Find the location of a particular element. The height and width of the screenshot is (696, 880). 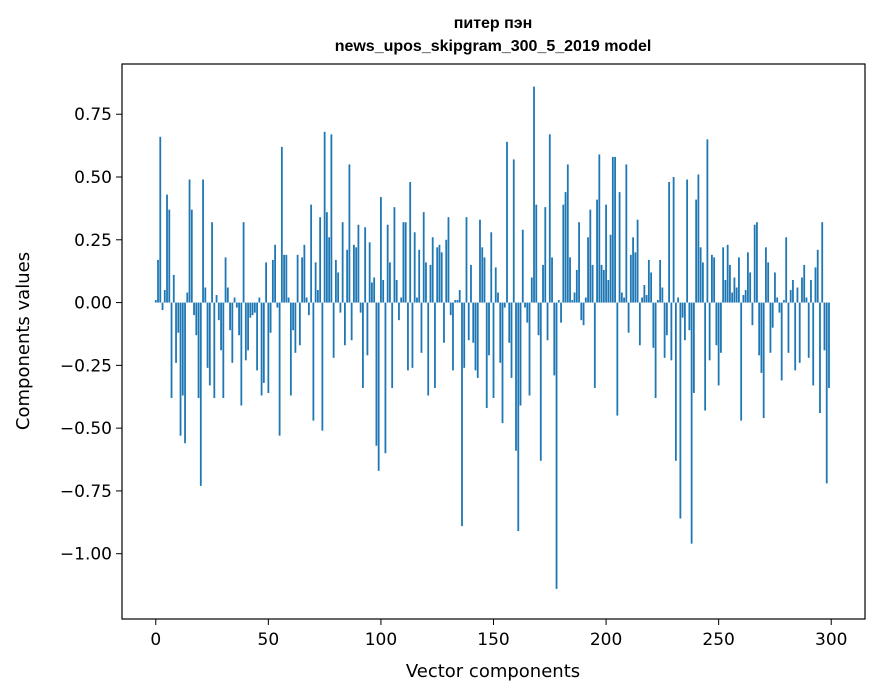

x-tick-label: 250 is located at coordinates (718, 640).